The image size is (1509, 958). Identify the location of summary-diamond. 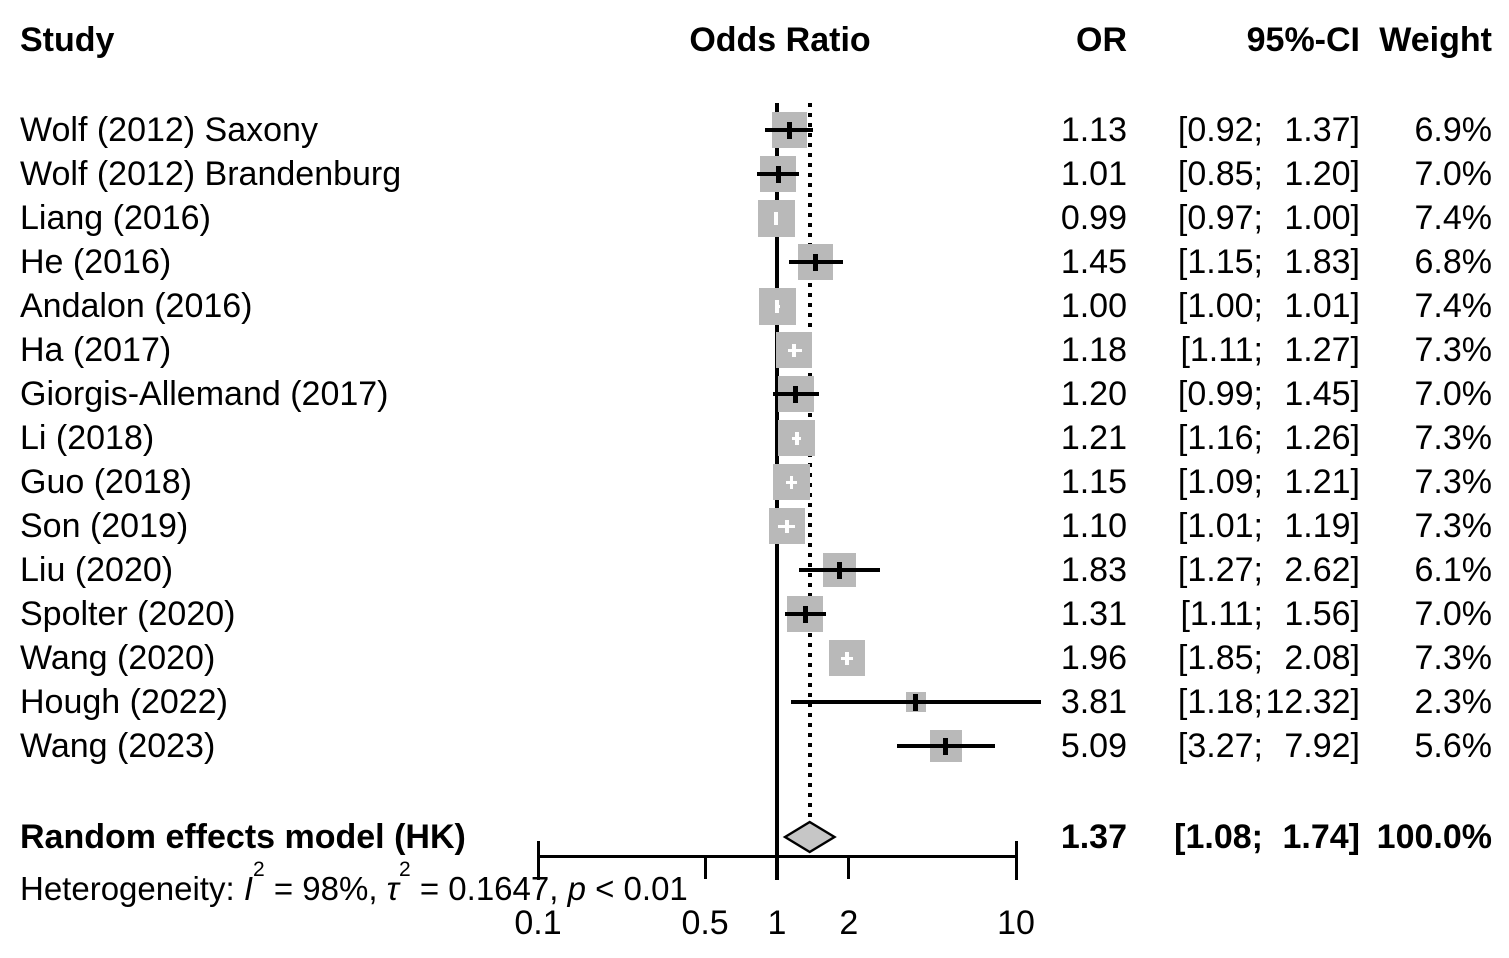
(809, 837).